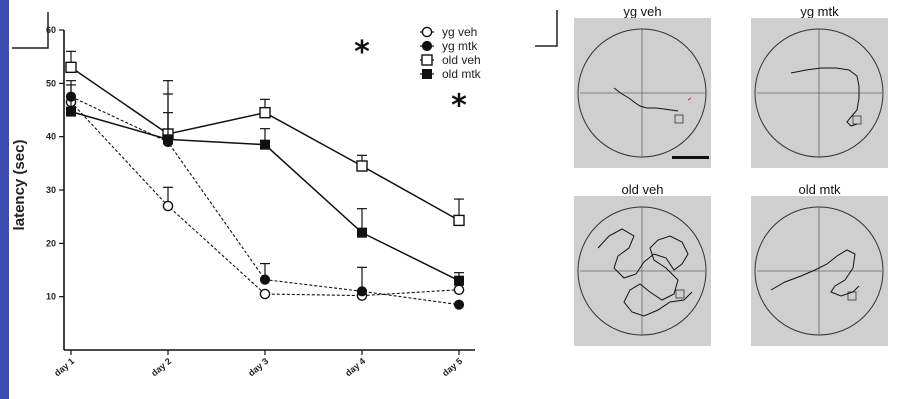 This screenshot has height=399, width=907. I want to click on panel-title-yg-veh: yg veh, so click(642, 11).